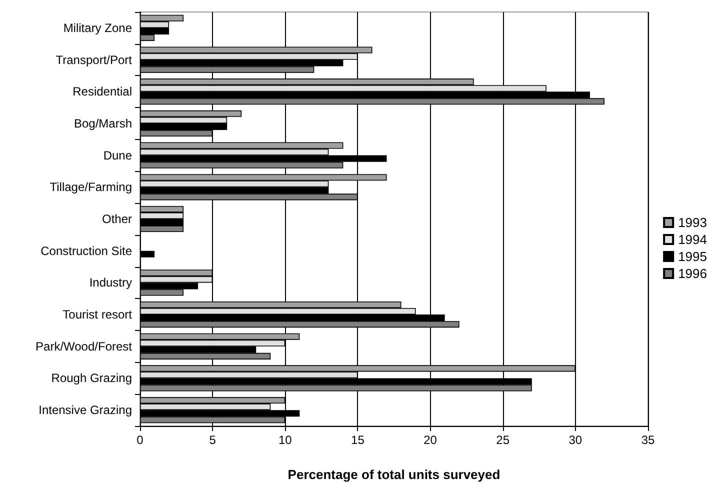  Describe the element at coordinates (692, 256) in the screenshot. I see `legend-label: 1995` at that location.